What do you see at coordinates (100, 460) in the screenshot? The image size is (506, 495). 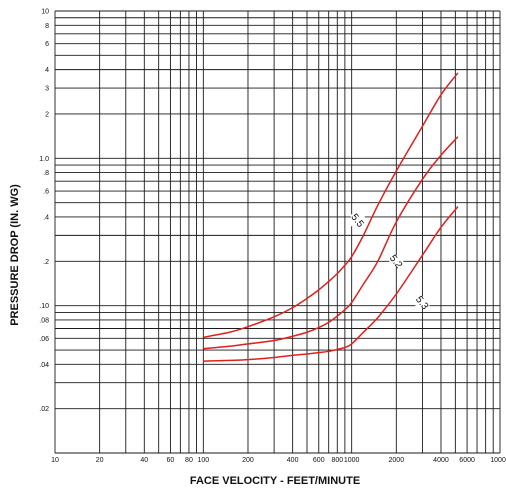 I see `x-tick-label: 20` at bounding box center [100, 460].